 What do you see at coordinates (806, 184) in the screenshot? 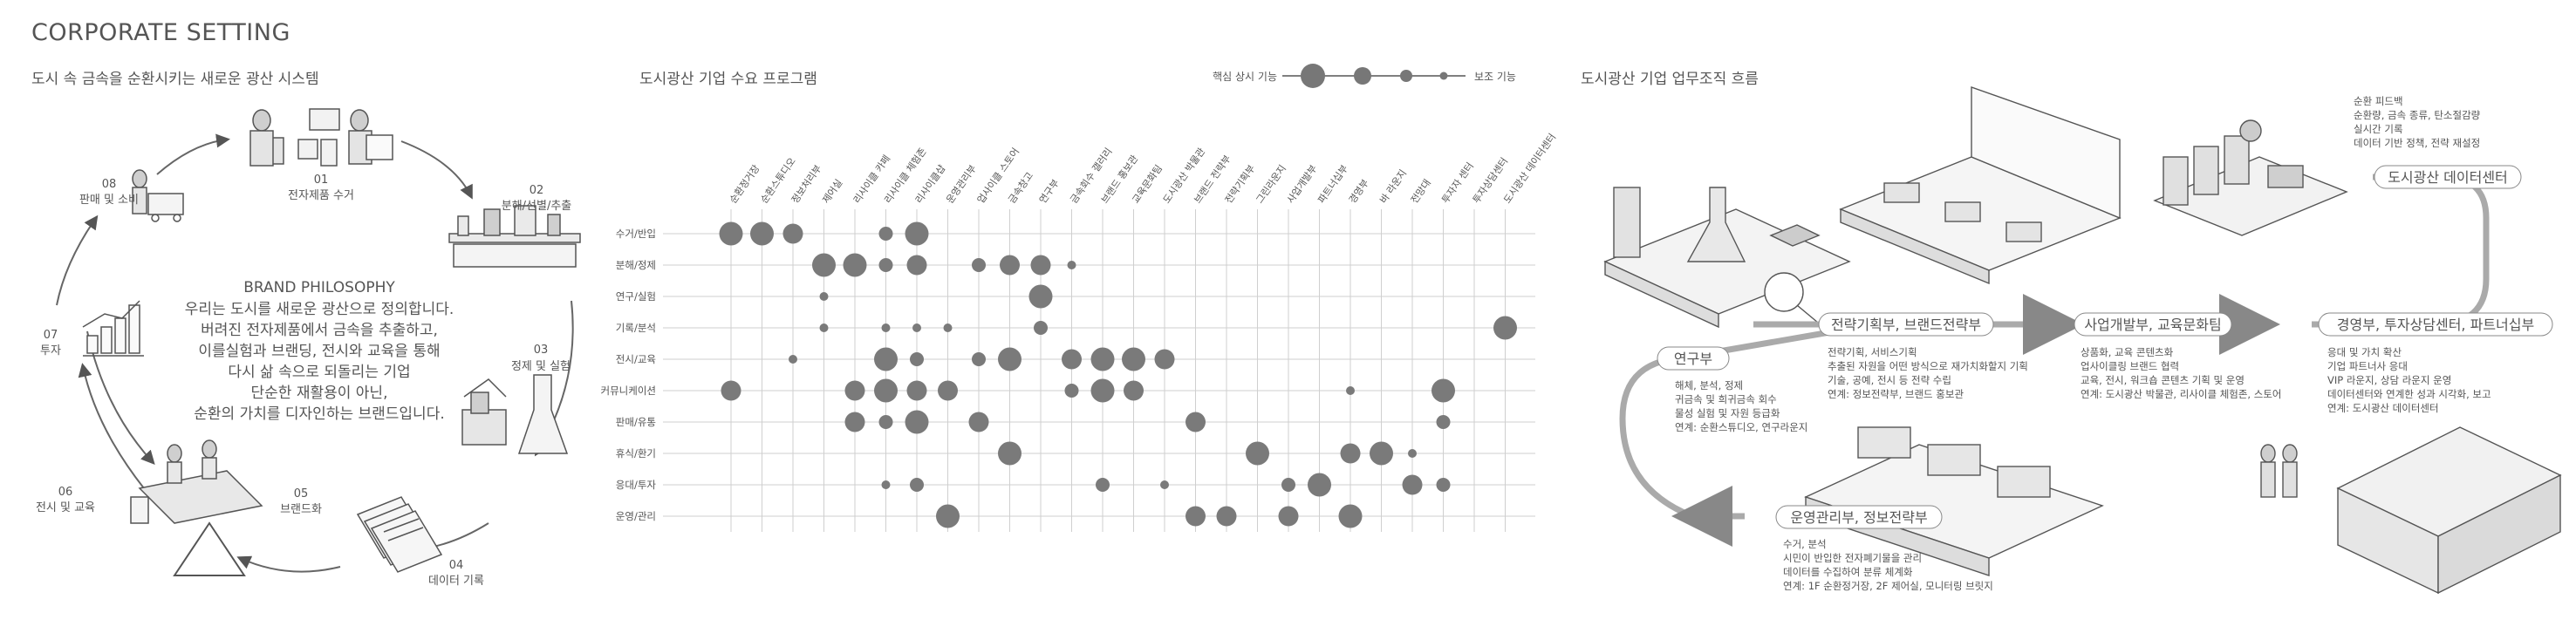
I see `column-label: 정보처리부` at bounding box center [806, 184].